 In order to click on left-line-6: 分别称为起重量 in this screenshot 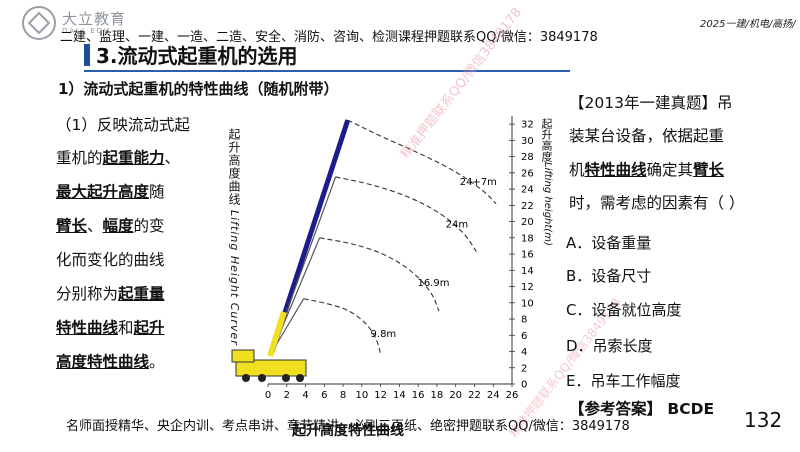, I will do `click(110, 294)`.